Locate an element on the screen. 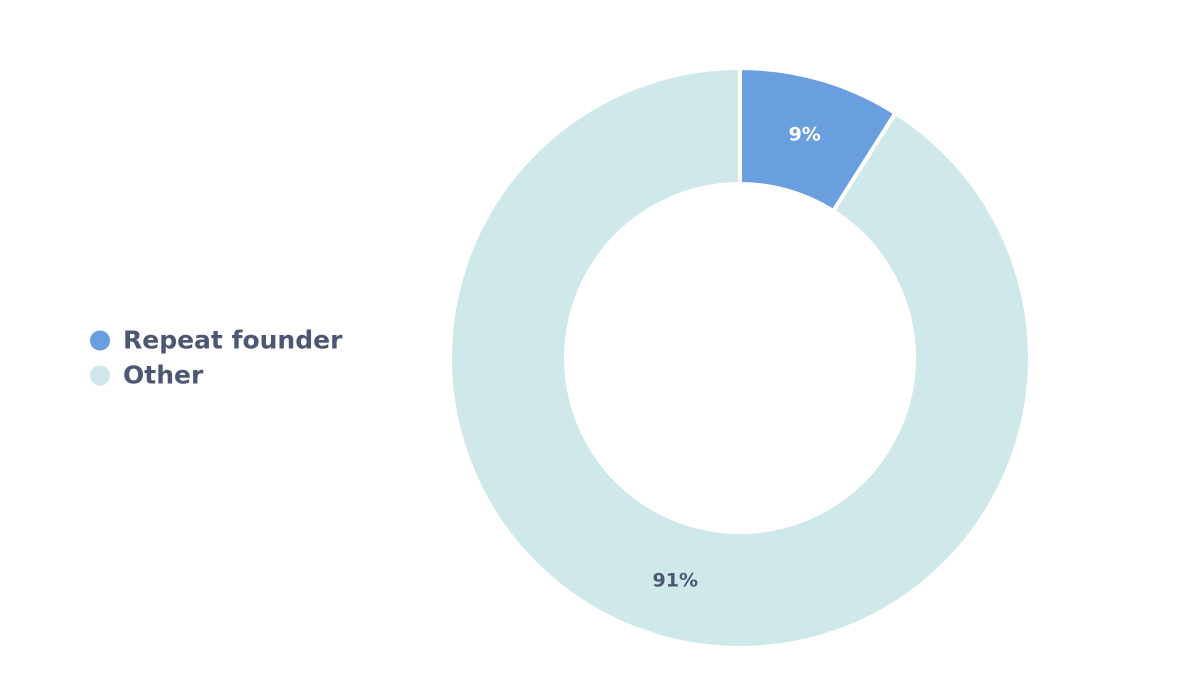  legend-label: Other is located at coordinates (163, 375).